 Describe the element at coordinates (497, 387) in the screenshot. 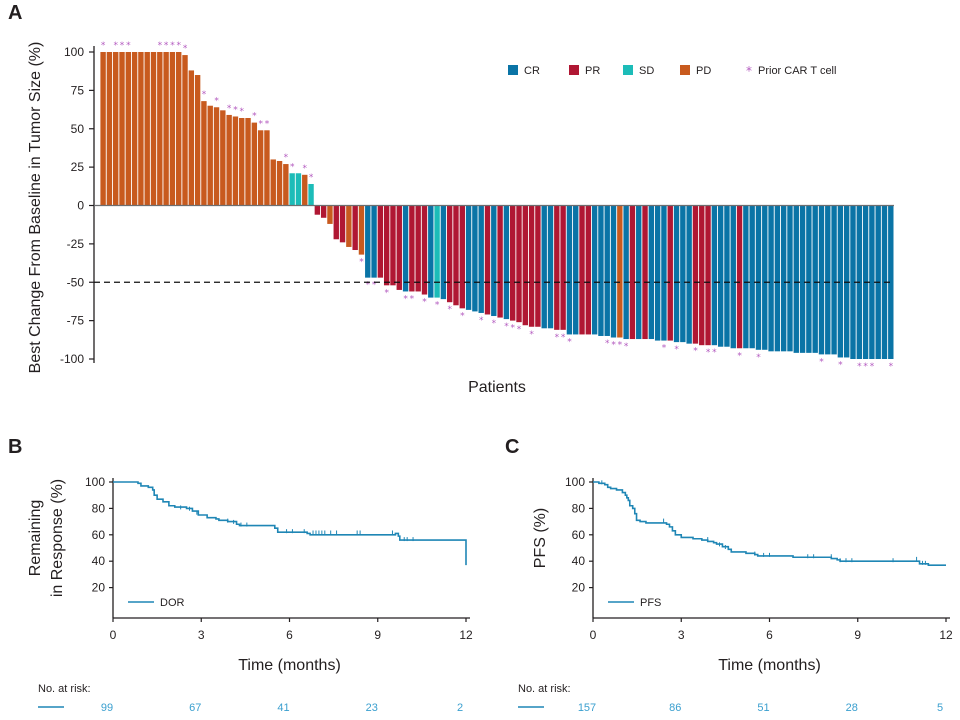

I see `x-axis-label: Patients` at that location.